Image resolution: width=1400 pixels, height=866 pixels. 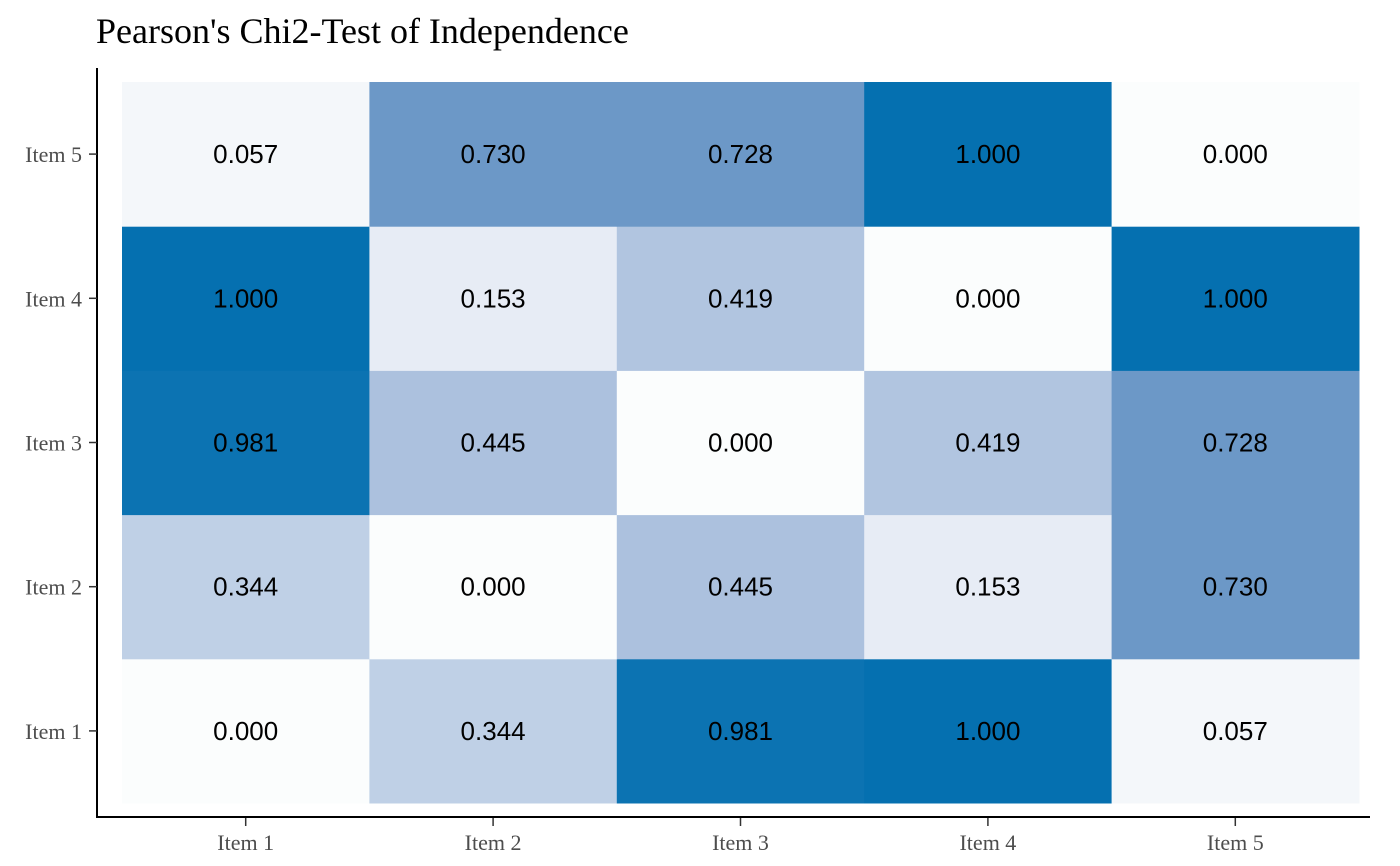 What do you see at coordinates (362, 31) in the screenshot?
I see `chart-title: Pearson's Chi2-Test of Independence` at bounding box center [362, 31].